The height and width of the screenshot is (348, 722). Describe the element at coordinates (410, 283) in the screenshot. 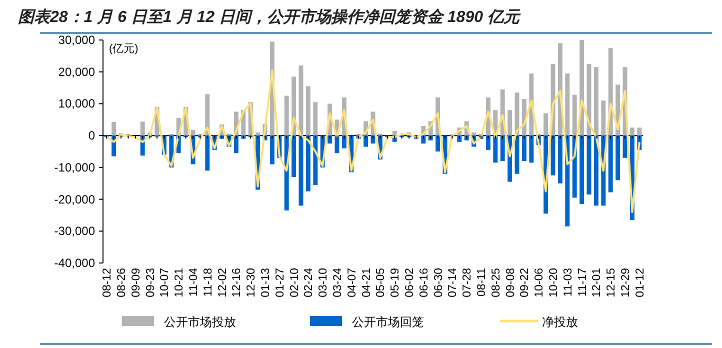

I see `x-tick-label: 06-02` at that location.